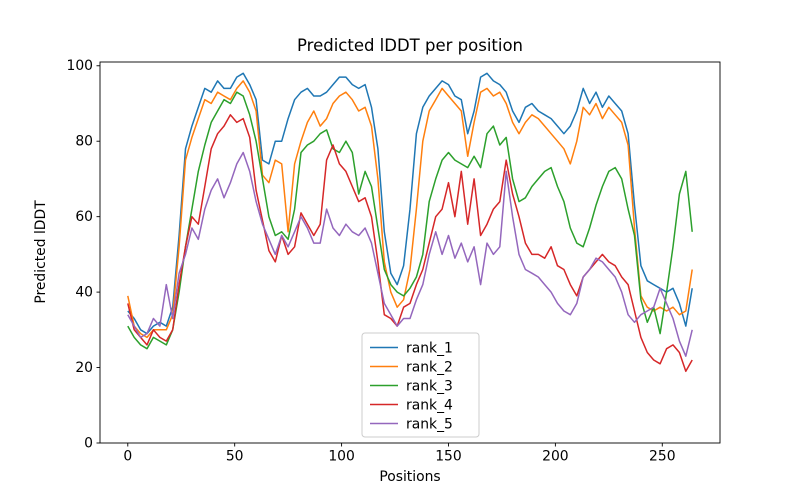 The width and height of the screenshot is (800, 504). I want to click on x-tick-label: 200, so click(555, 457).